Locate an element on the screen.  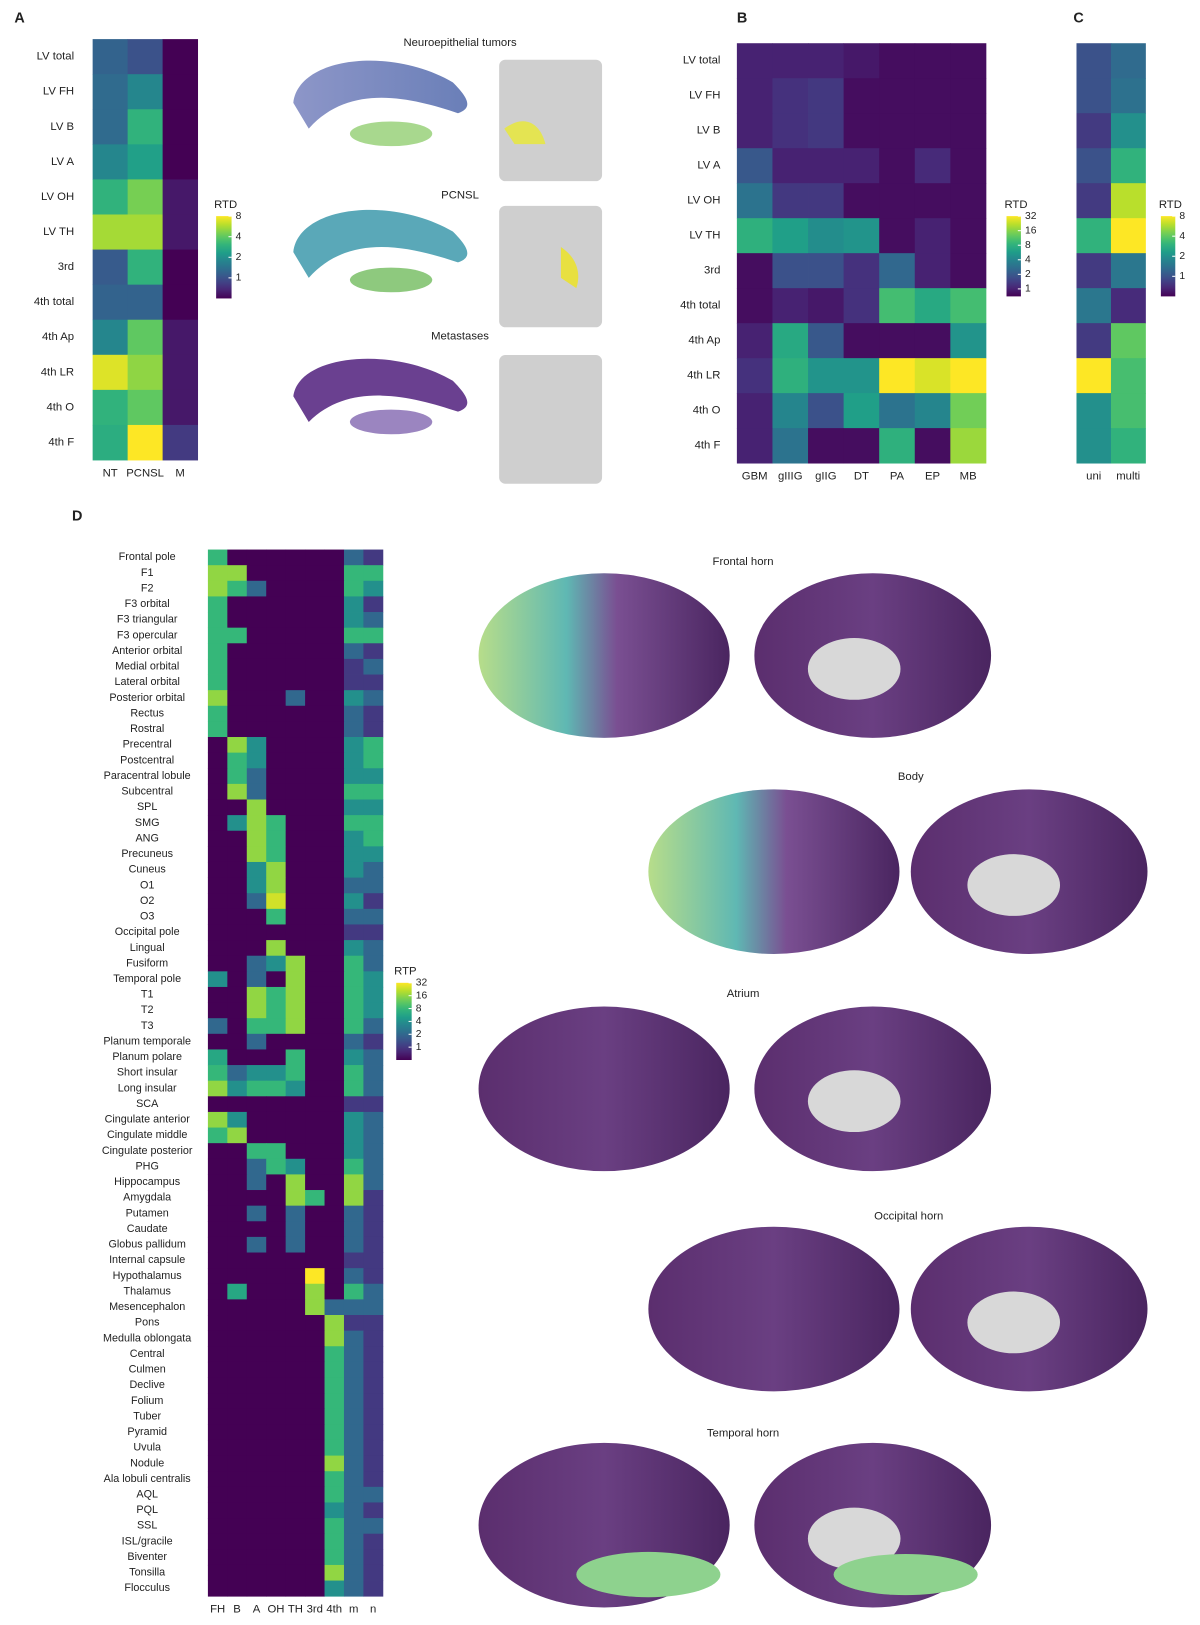
row-label: Fusiform is located at coordinates (147, 963).